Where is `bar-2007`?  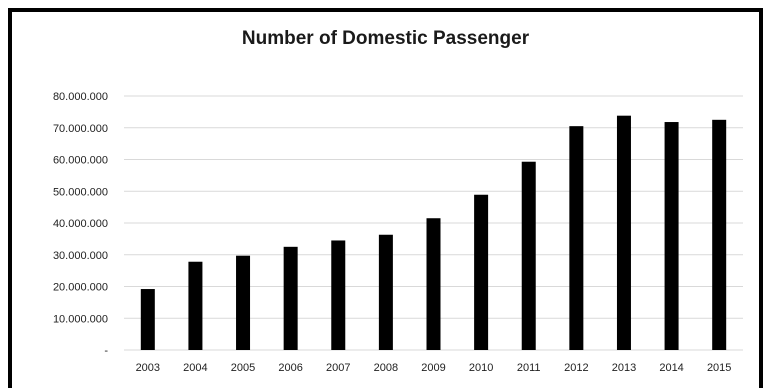 bar-2007 is located at coordinates (338, 295).